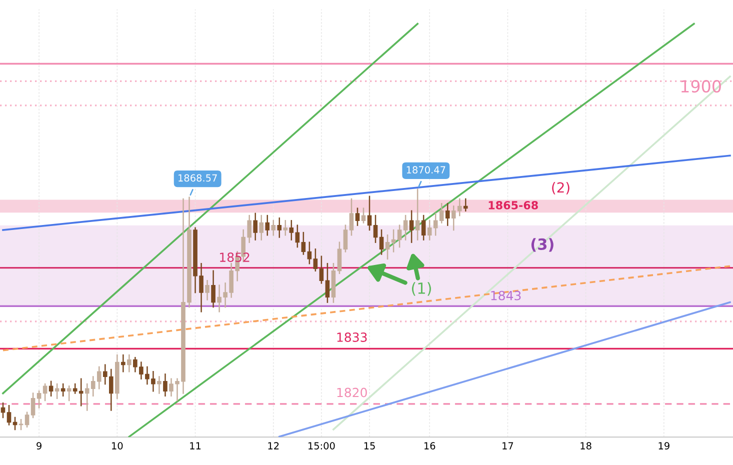 The image size is (733, 465). Describe the element at coordinates (195, 446) in the screenshot. I see `x-tick-label: 11` at that location.